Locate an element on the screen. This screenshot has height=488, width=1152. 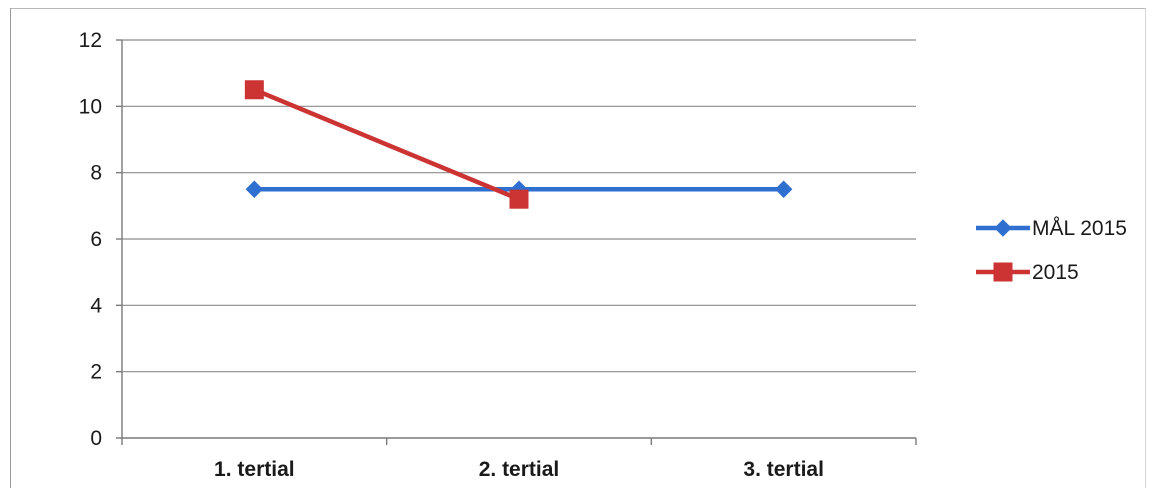
legend: MÅL 2015 2015 is located at coordinates (1051, 250).